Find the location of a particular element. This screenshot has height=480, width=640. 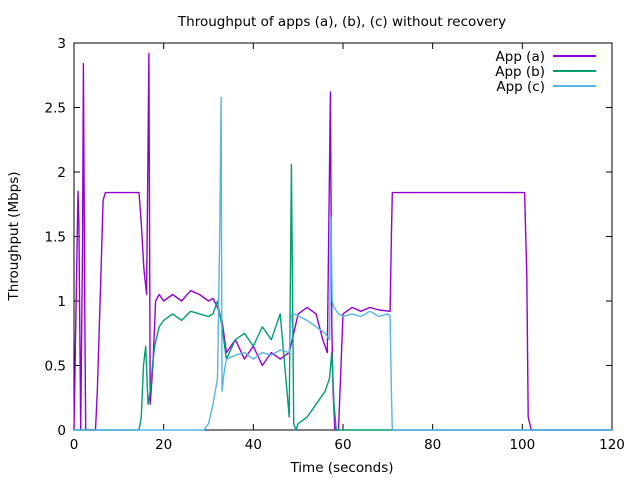

x-tick-label: 120 is located at coordinates (612, 445).